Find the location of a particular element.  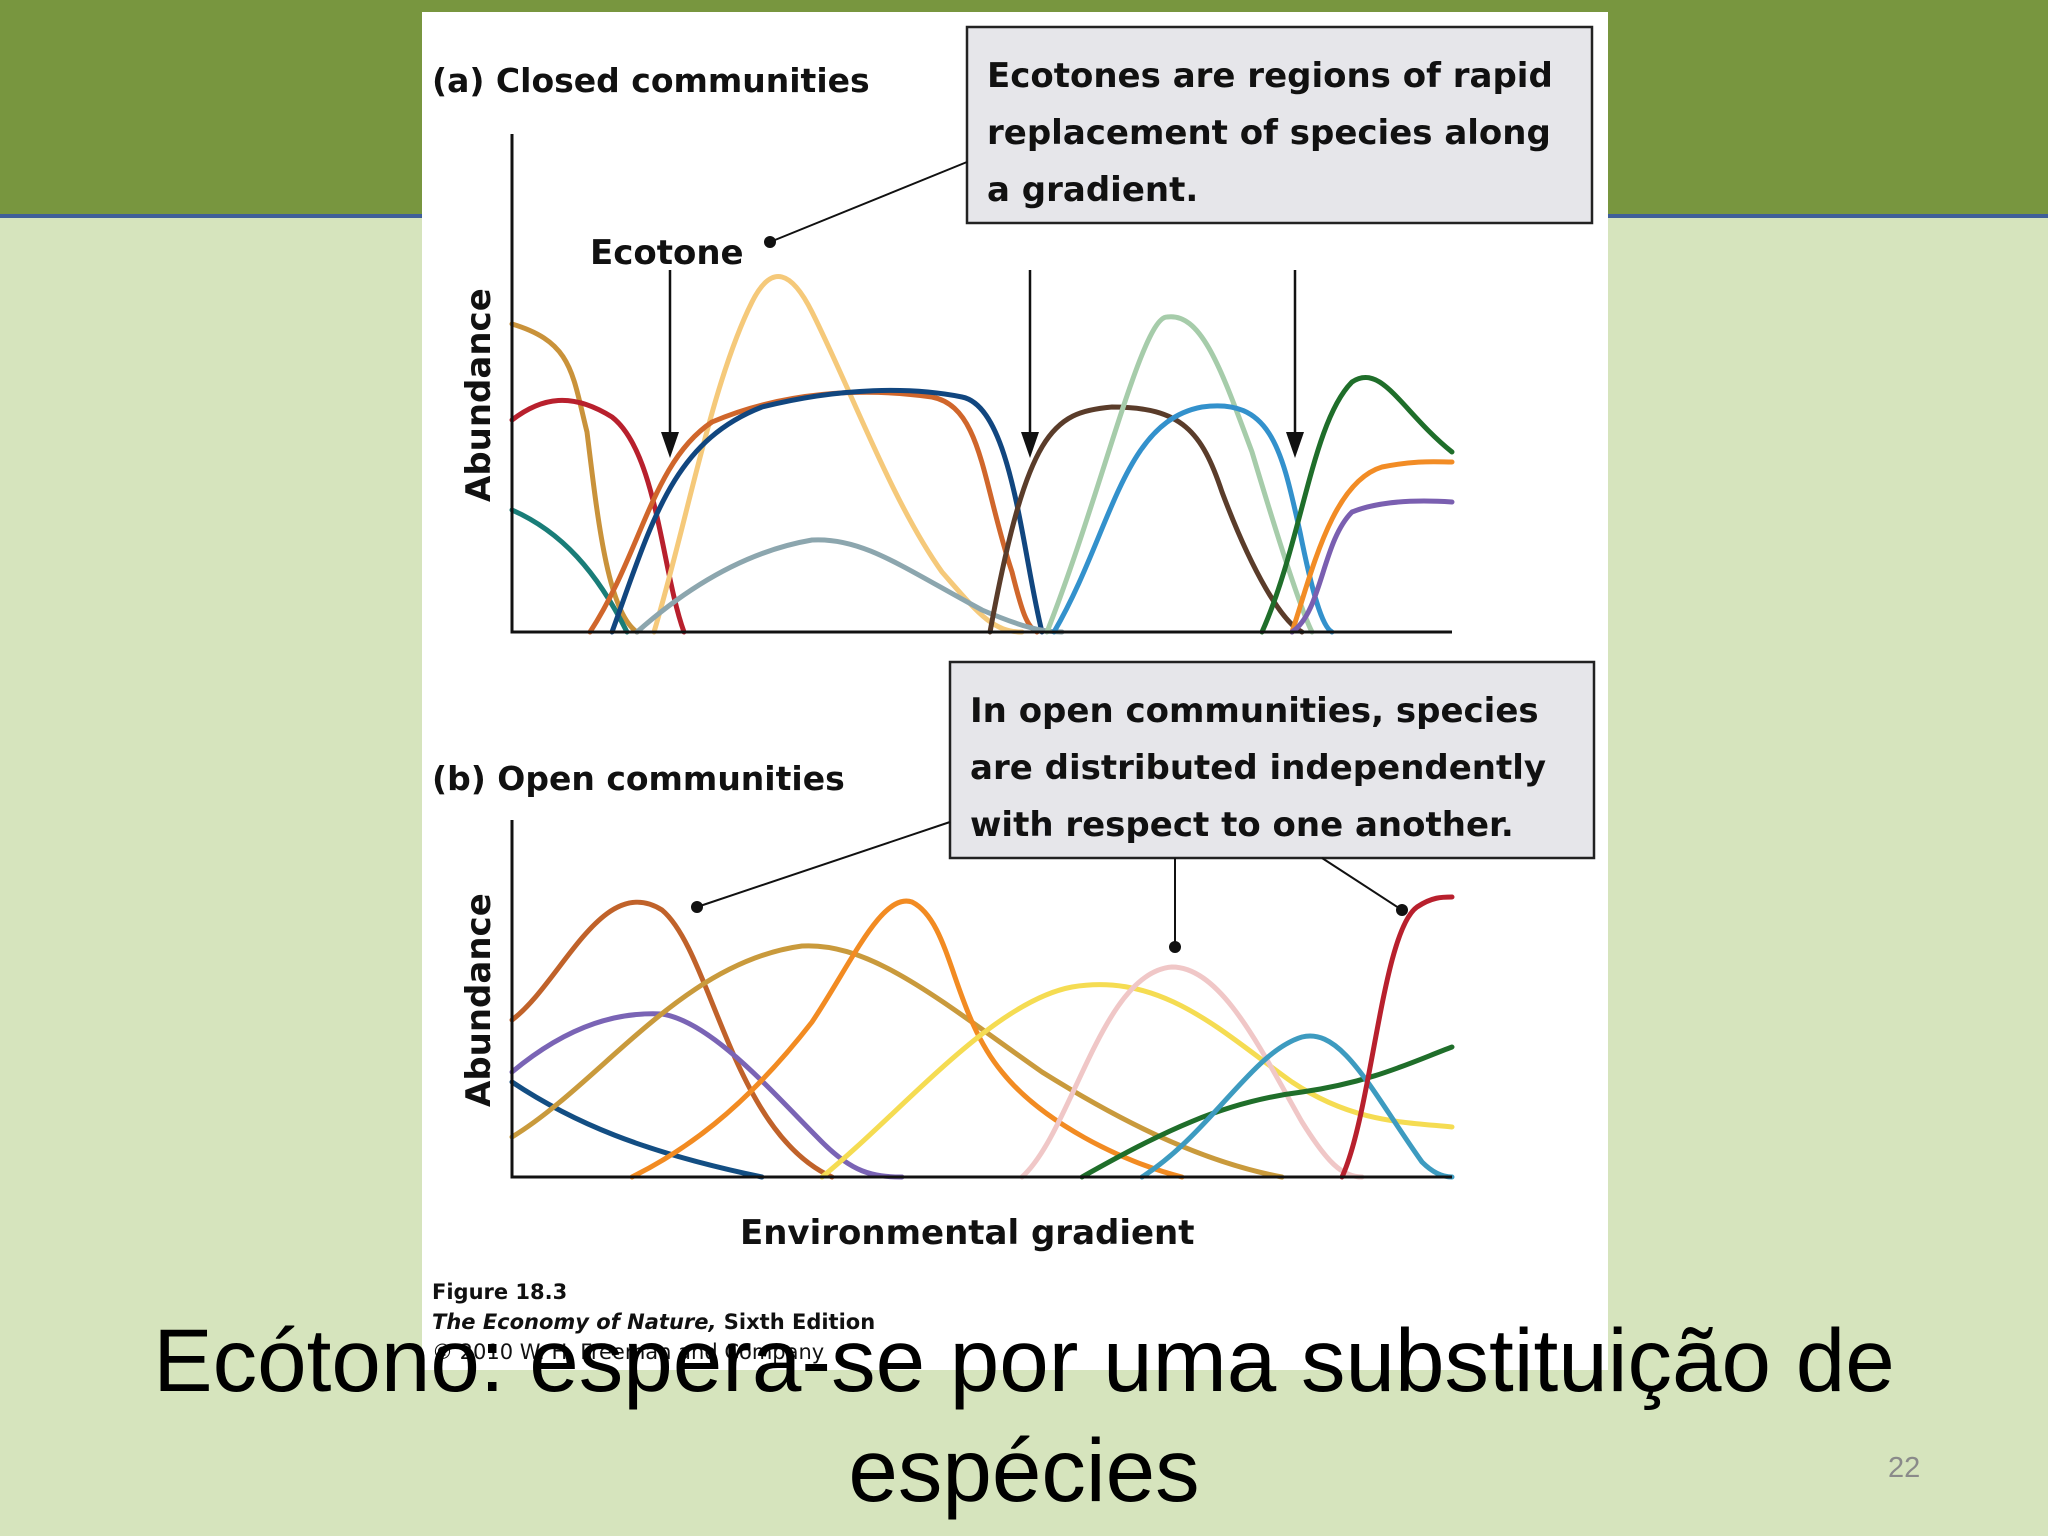

caption-book: The Economy of Nature, Sixth Edition is located at coordinates (653, 1322).